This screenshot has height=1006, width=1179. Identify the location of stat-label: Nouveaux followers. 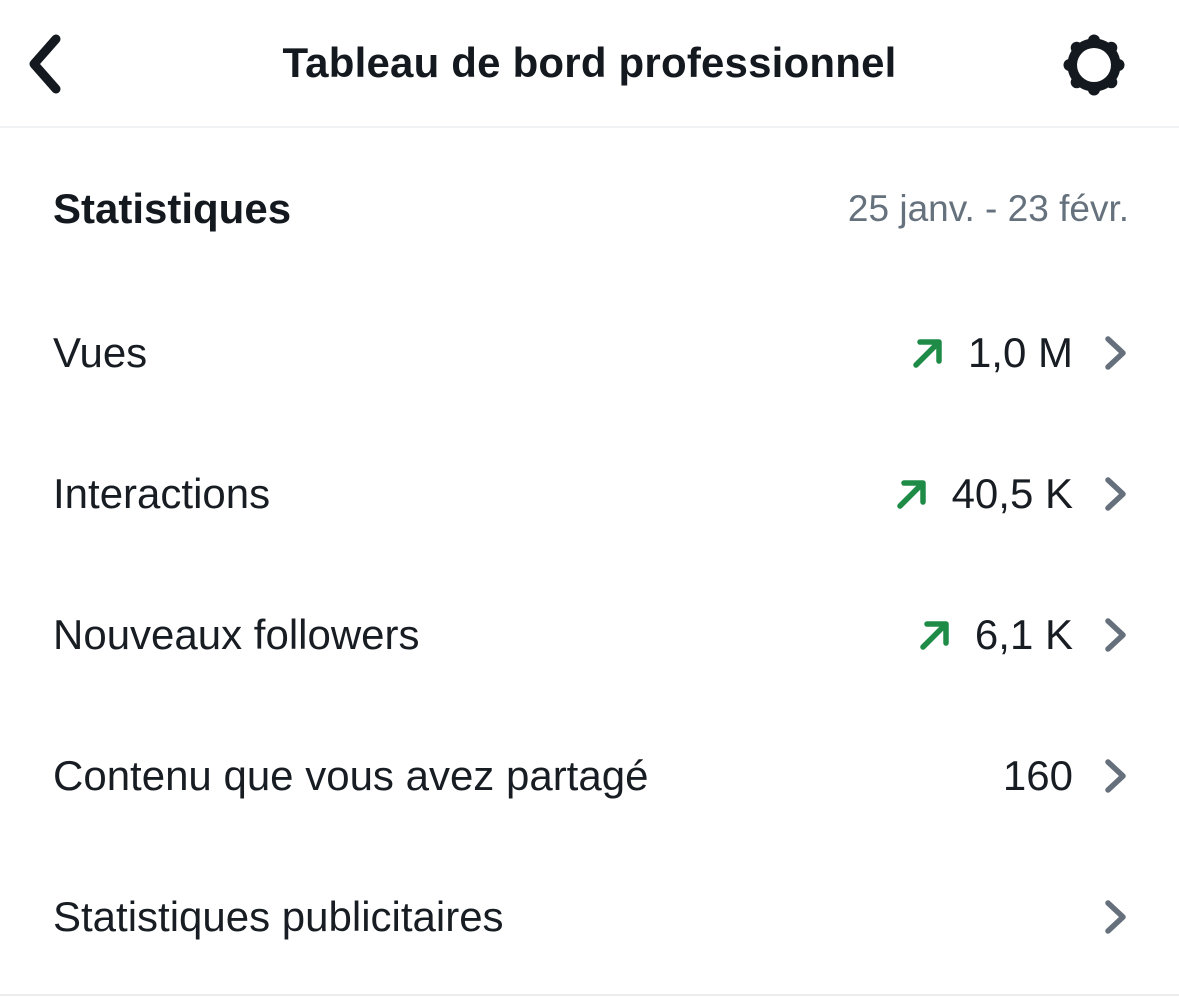
(236, 634).